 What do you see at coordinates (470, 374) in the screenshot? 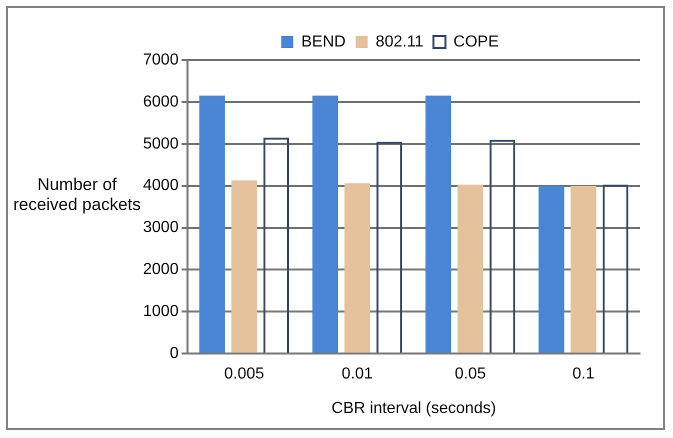
I see `x-tick-label: 0.05` at bounding box center [470, 374].